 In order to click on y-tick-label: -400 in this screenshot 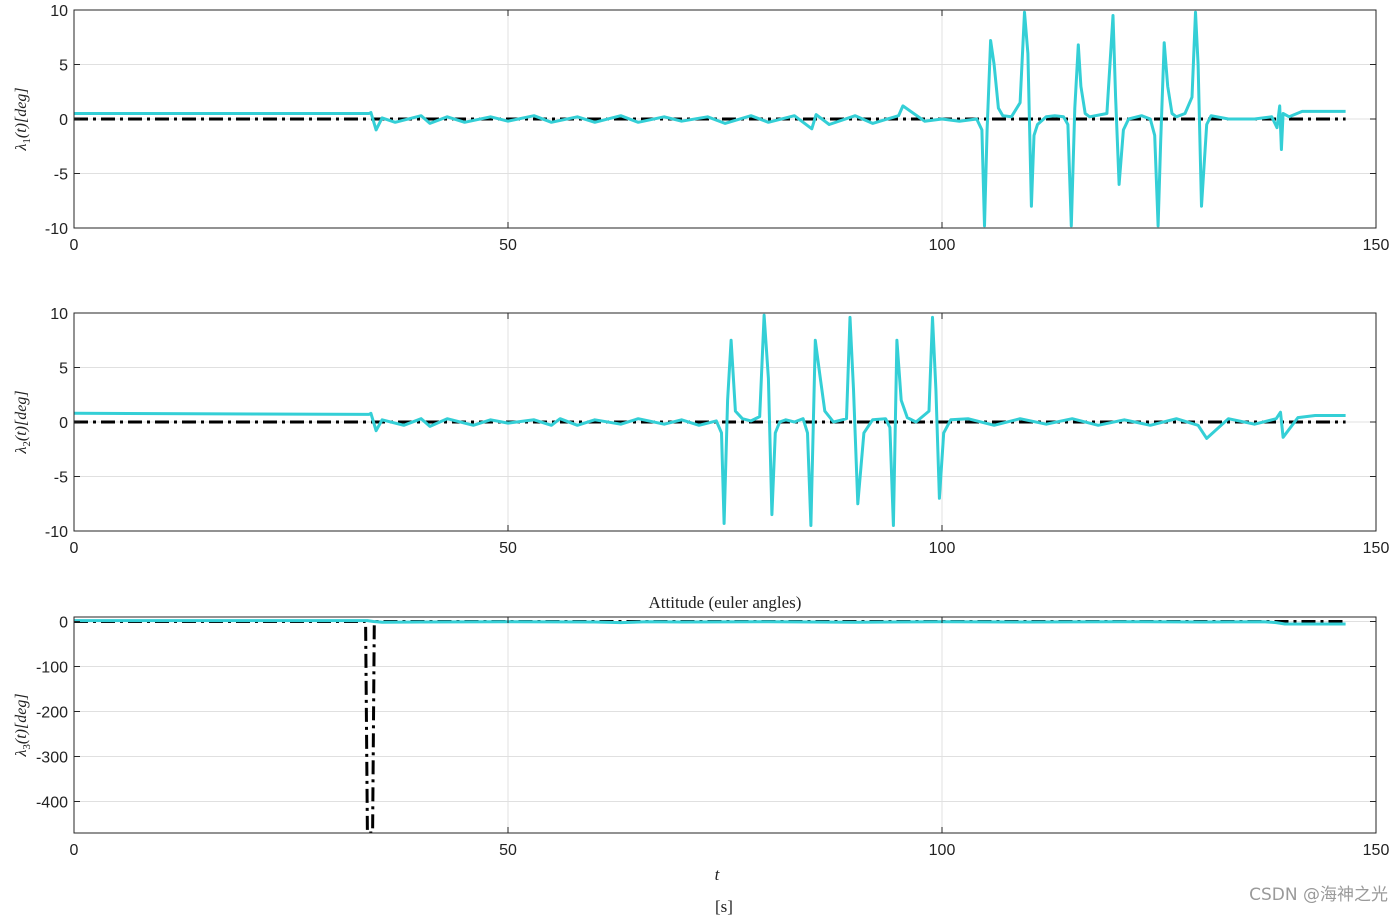, I will do `click(52, 803)`.